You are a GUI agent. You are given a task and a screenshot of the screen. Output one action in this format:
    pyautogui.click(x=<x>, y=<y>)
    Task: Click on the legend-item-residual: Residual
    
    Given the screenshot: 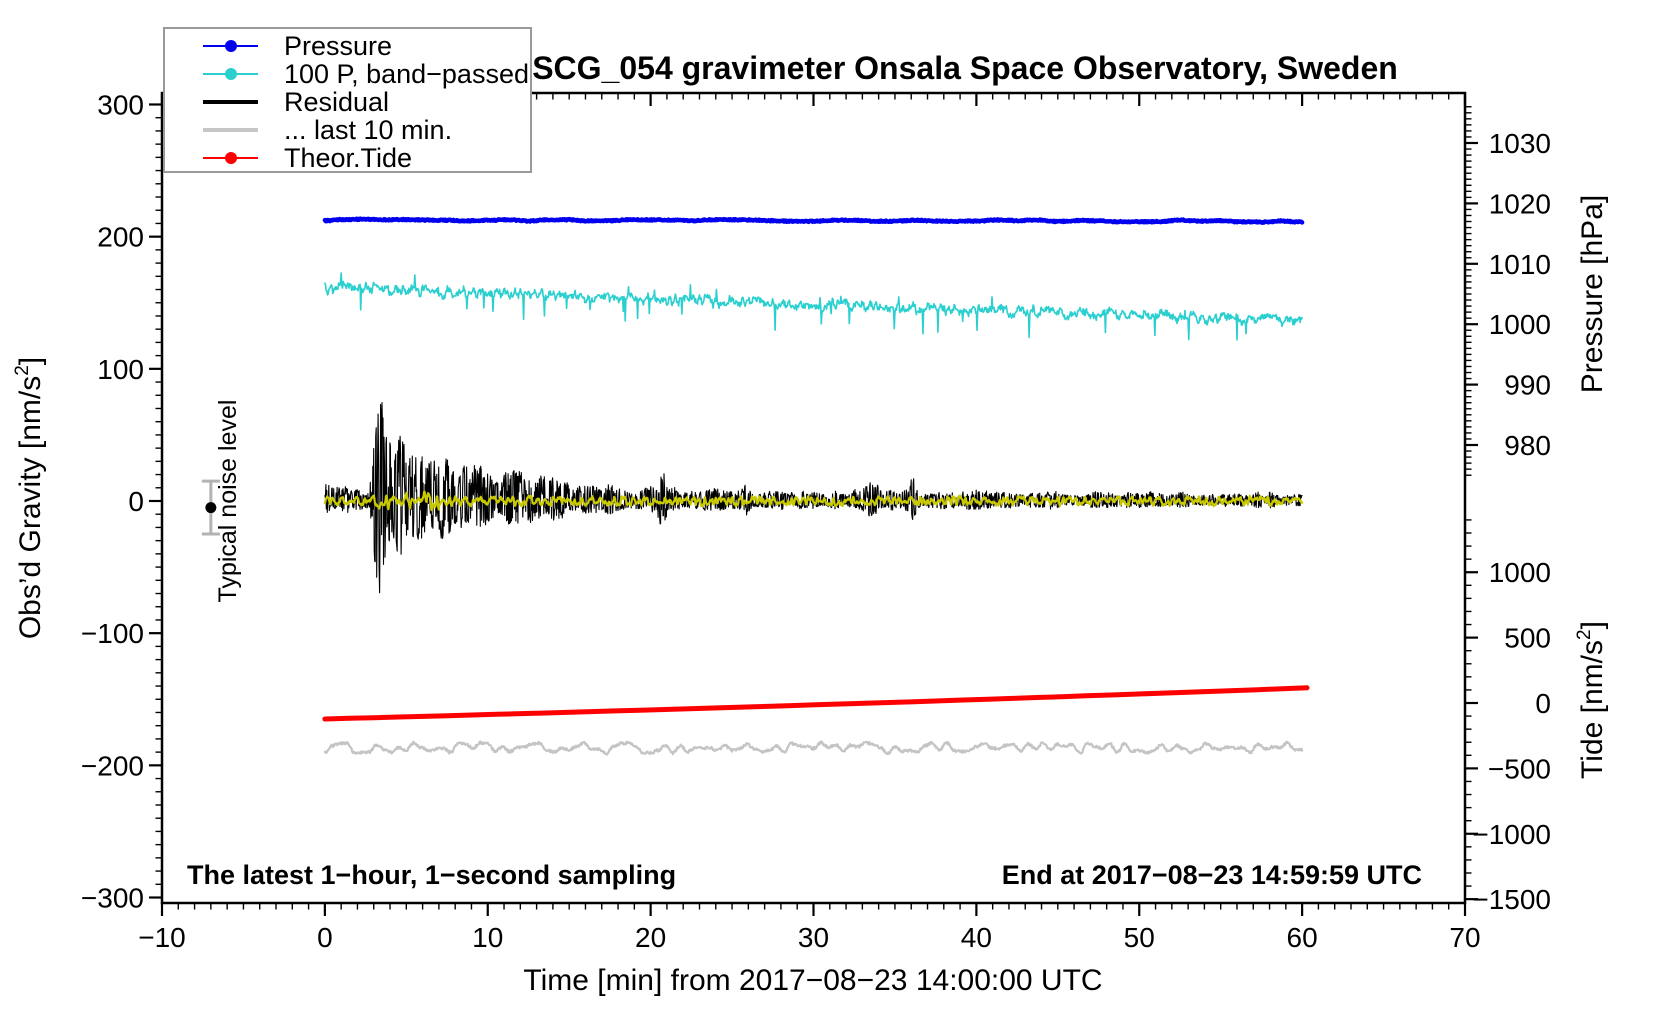 What is the action you would take?
    pyautogui.click(x=347, y=101)
    